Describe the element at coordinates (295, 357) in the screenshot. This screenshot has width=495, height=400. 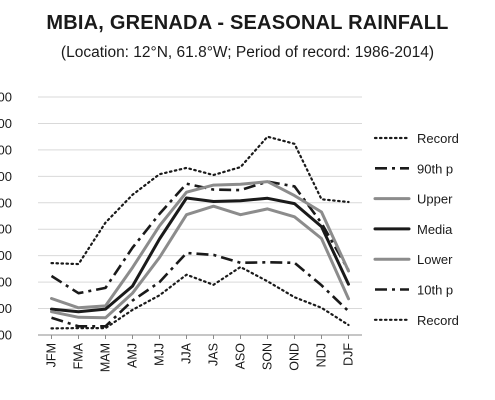
I see `x-tick-label: OND` at that location.